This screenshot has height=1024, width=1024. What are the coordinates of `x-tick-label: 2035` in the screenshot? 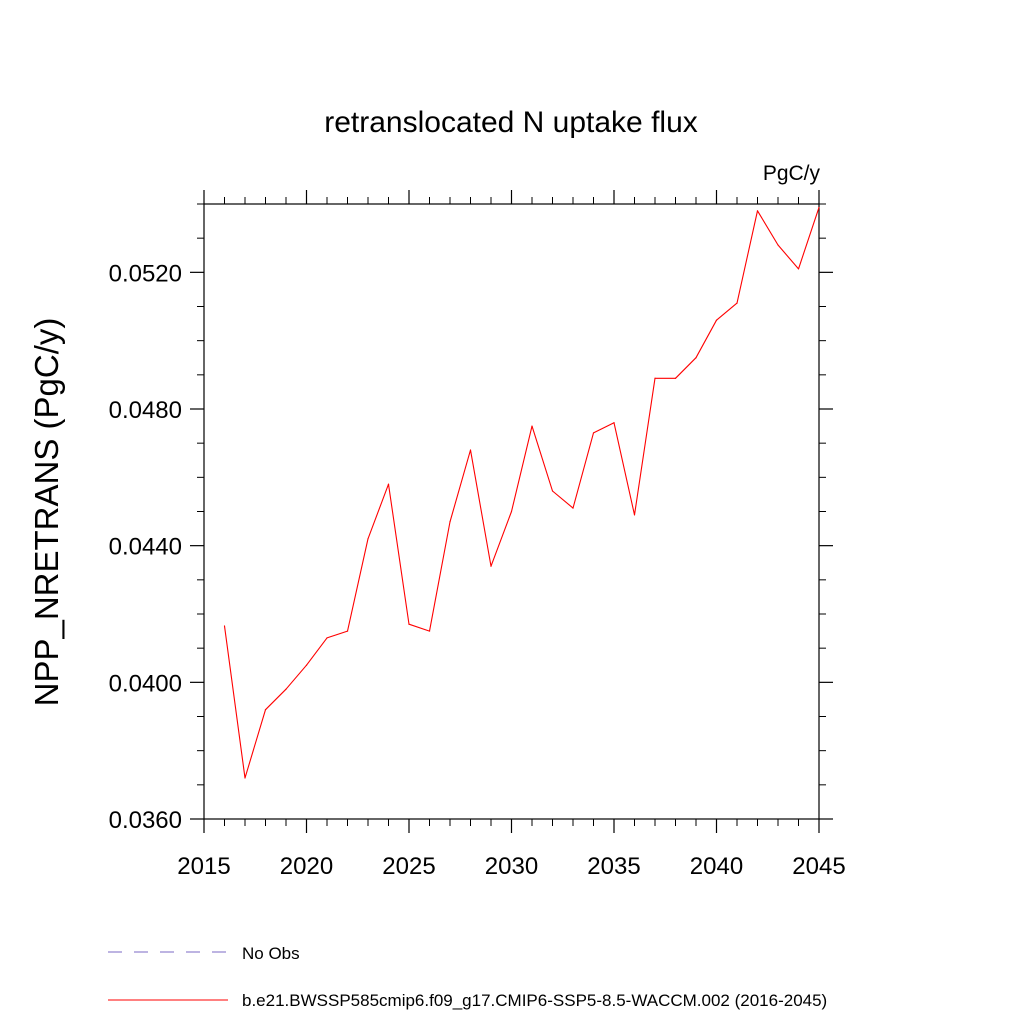 It's located at (613, 866).